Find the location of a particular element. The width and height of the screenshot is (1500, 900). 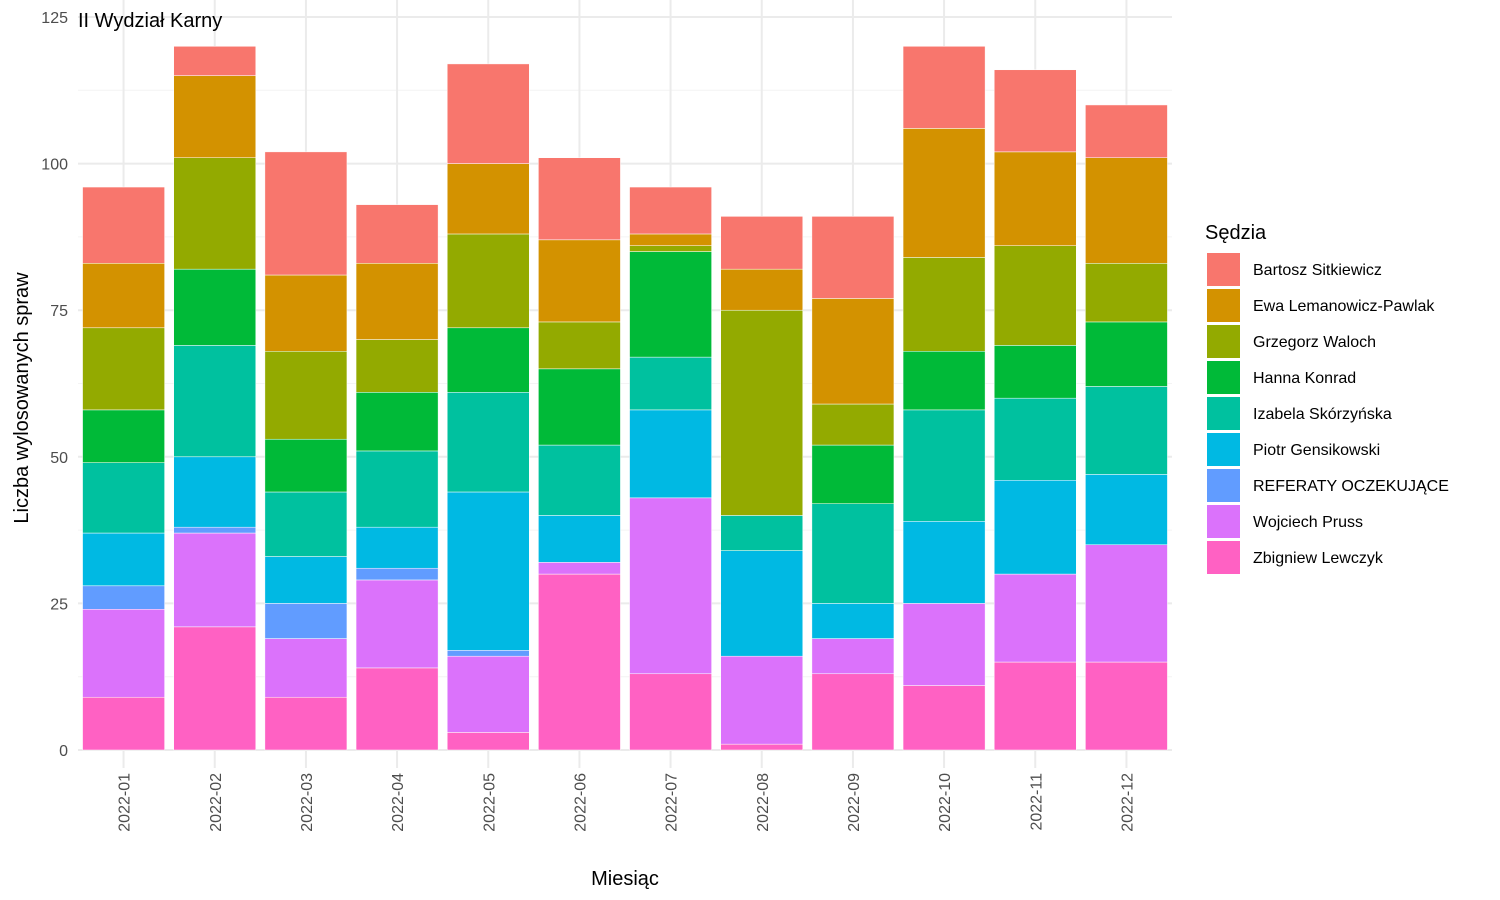

legend-label: Bartosz Sitkiewicz is located at coordinates (1317, 270).